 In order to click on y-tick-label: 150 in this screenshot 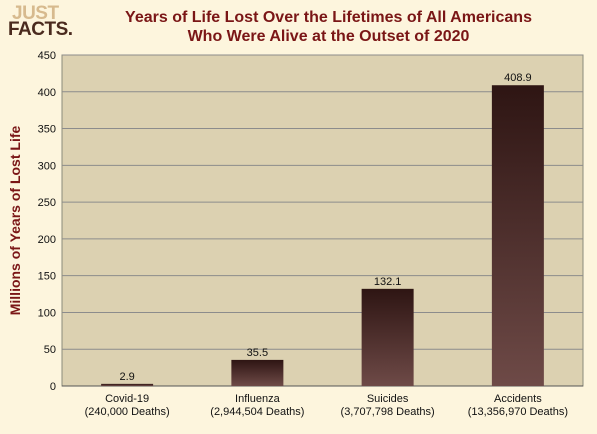, I will do `click(47, 277)`.